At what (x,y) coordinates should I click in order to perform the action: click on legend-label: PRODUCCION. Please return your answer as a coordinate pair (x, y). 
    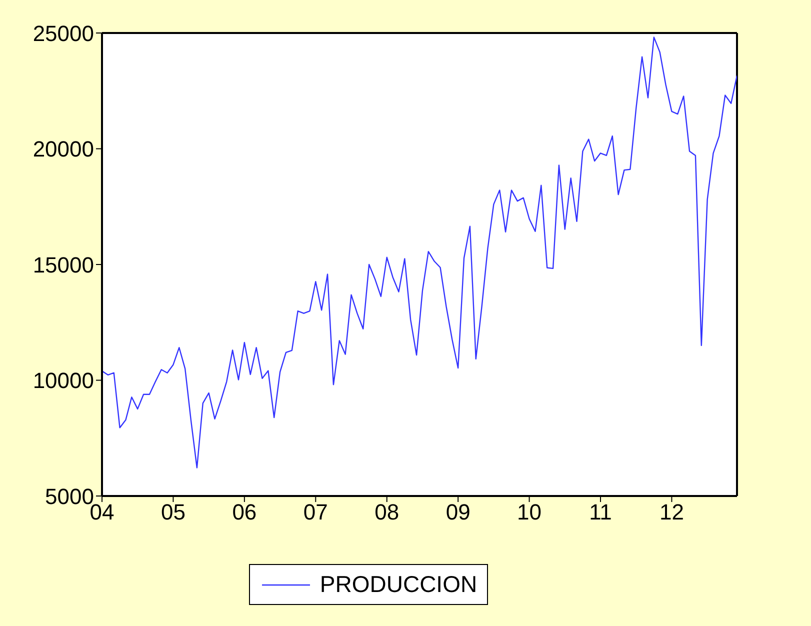
    Looking at the image, I should click on (399, 584).